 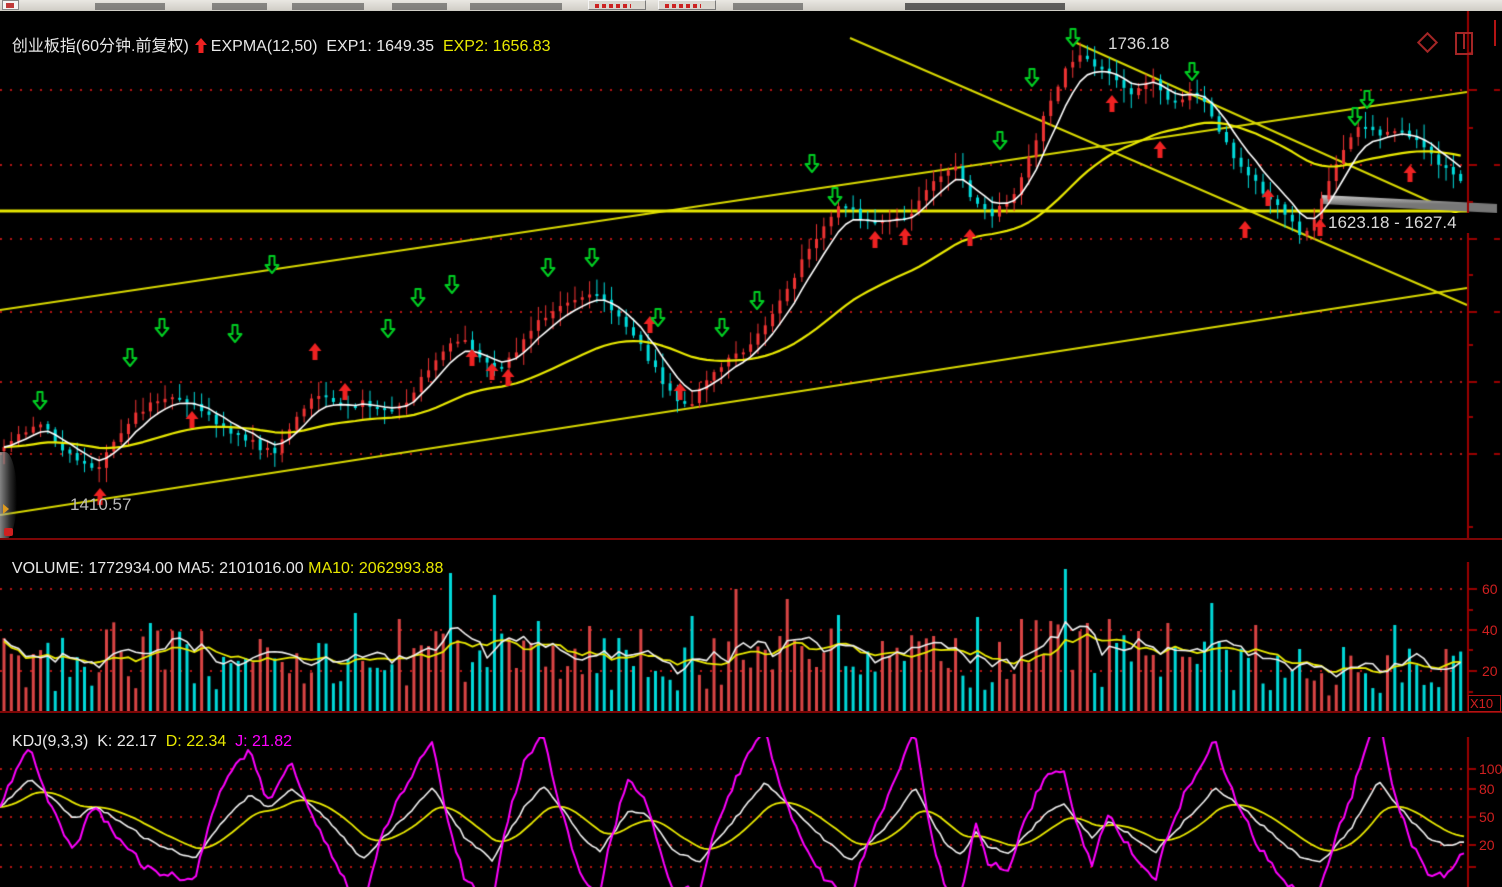 What do you see at coordinates (1487, 789) in the screenshot?
I see `kdj-axis-80: 80` at bounding box center [1487, 789].